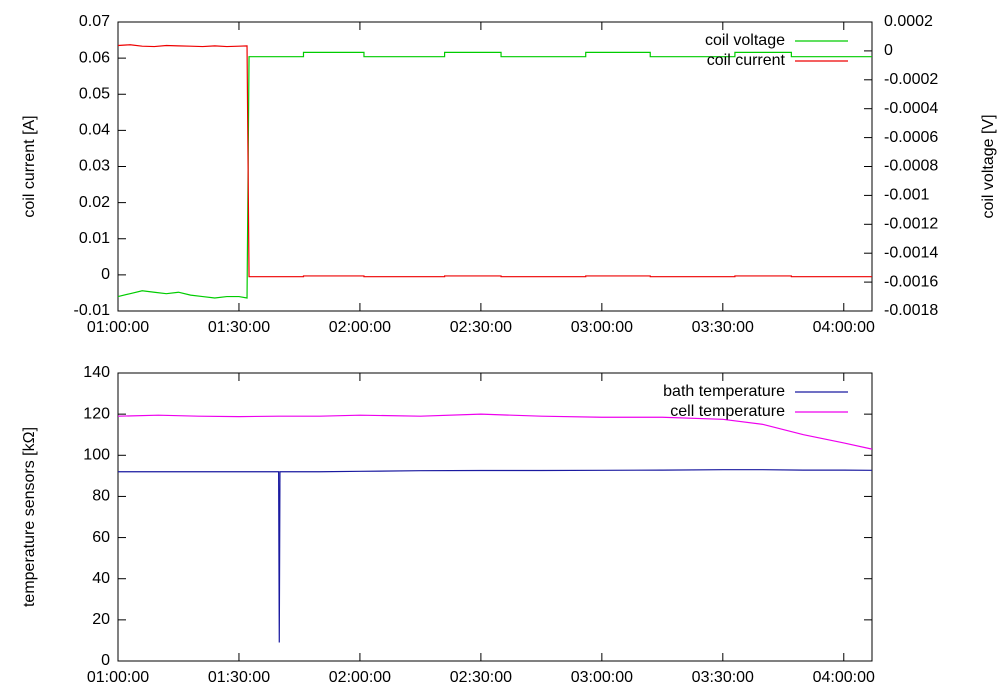 This screenshot has height=700, width=1000. I want to click on legend-label: bath temperature, so click(724, 391).